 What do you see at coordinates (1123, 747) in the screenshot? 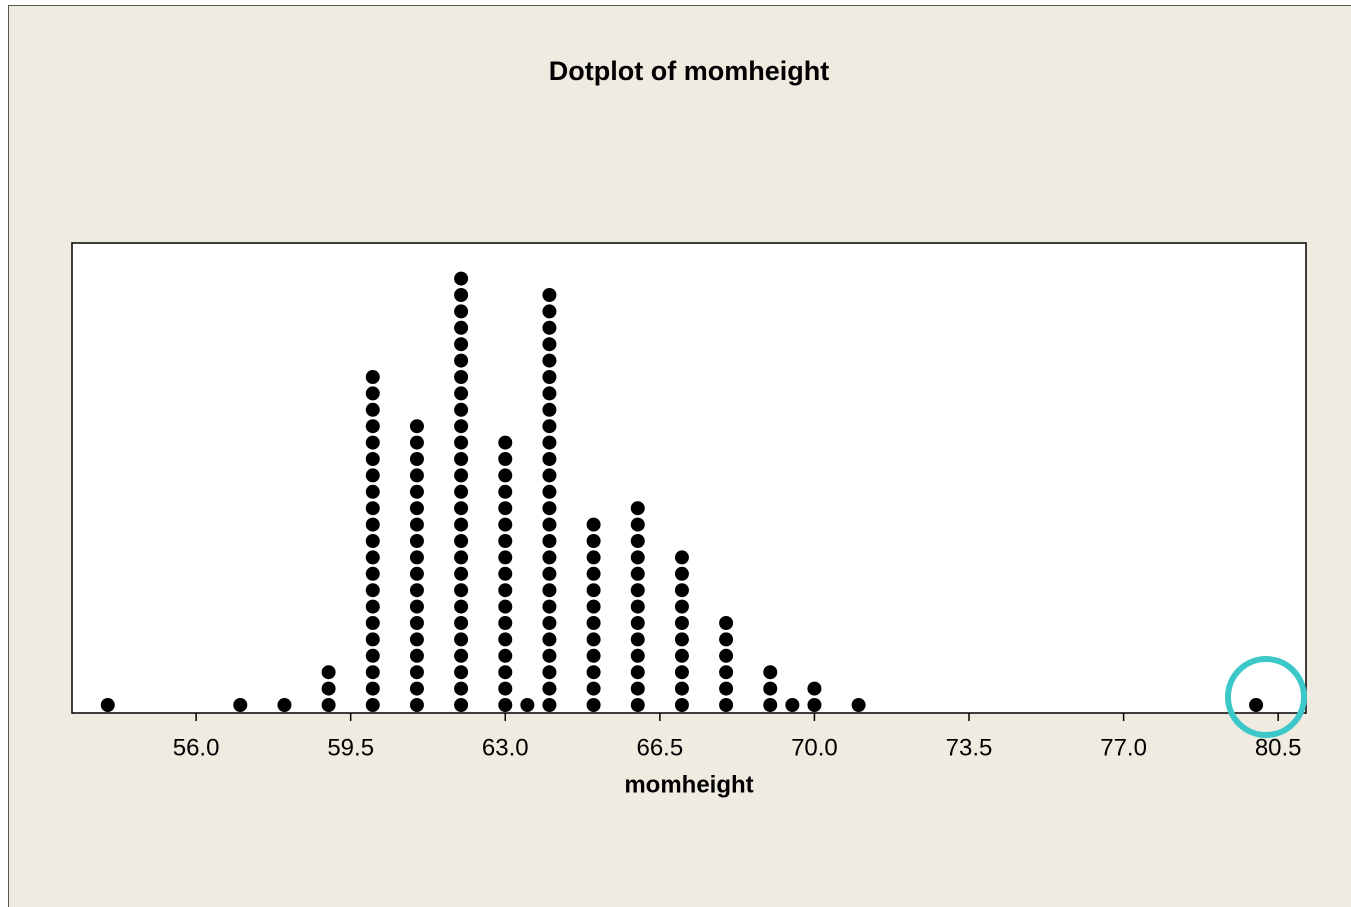
I see `x-tick-label: 77.0` at bounding box center [1123, 747].